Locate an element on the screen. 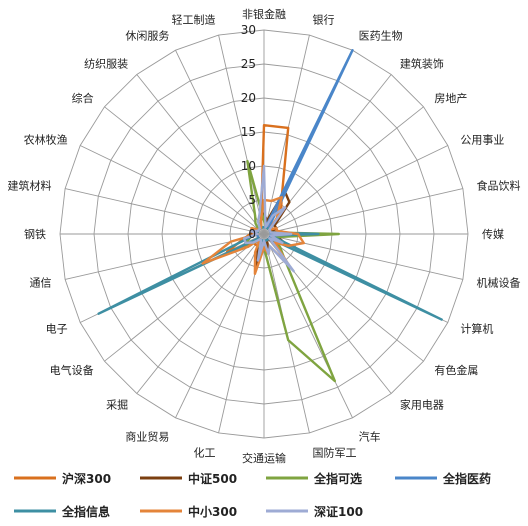 The image size is (528, 526). category-label: 商业贸易 is located at coordinates (147, 436).